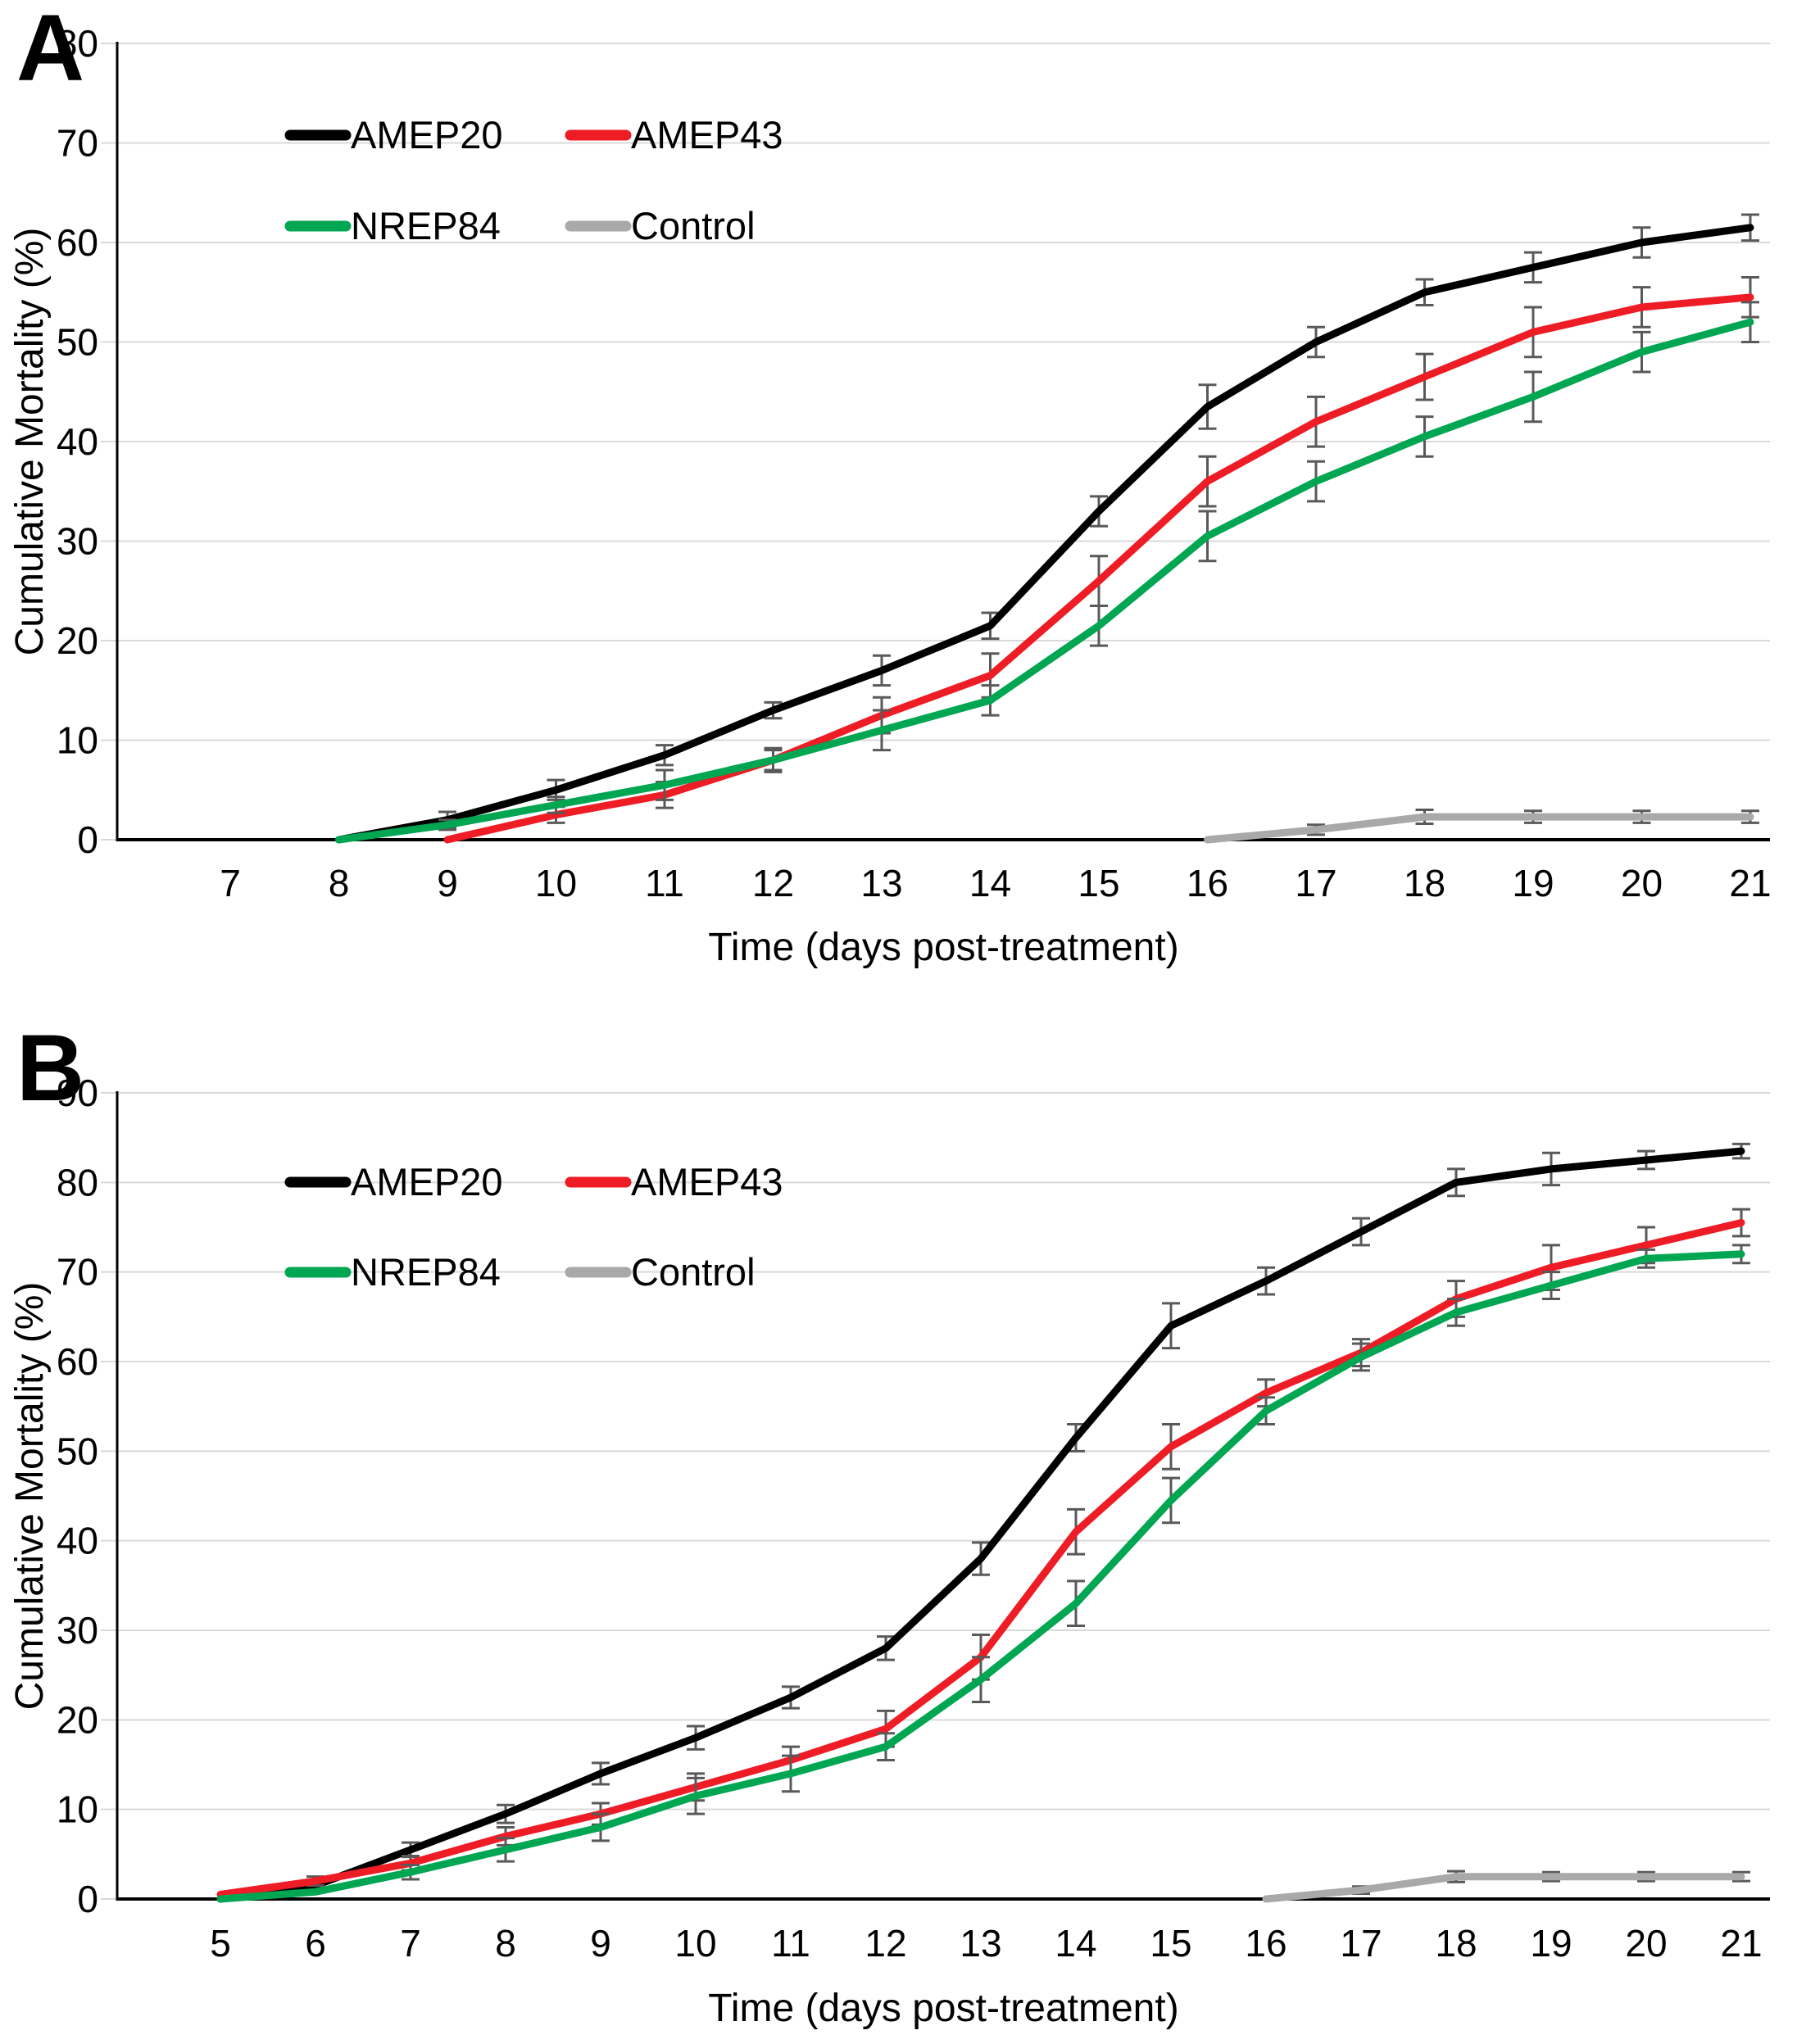  I want to click on y-tick-labels: 0 10 20 30 40 50 60 70 80, so click(77, 441).